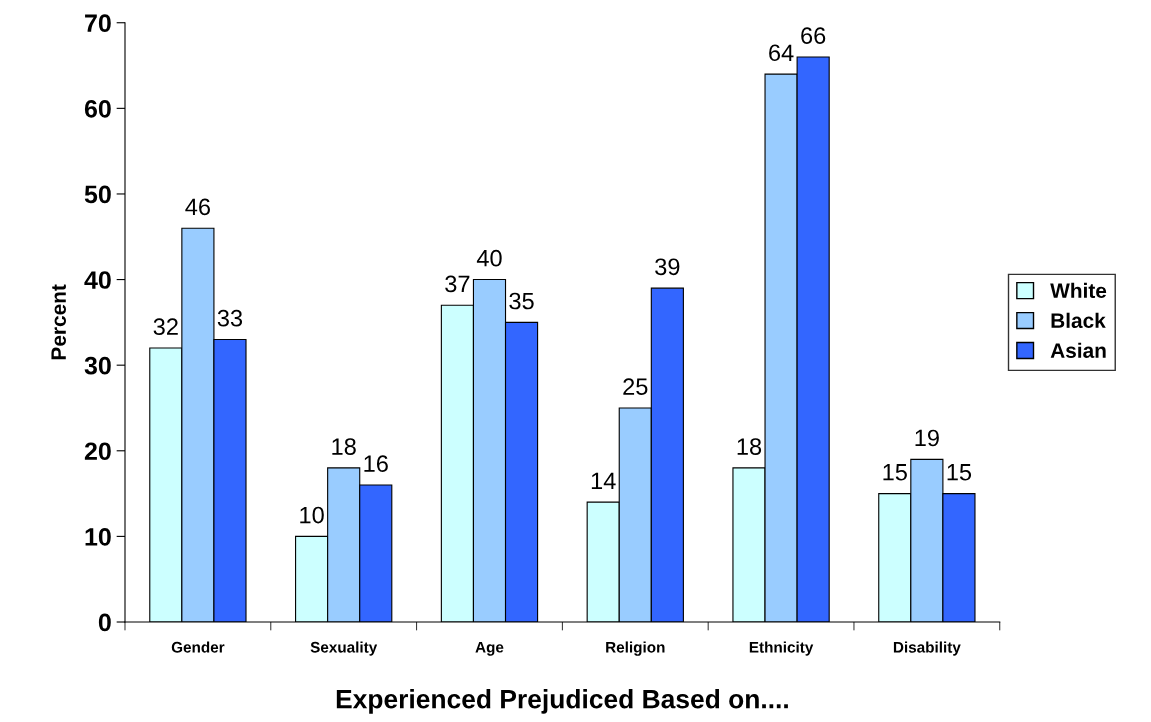 The height and width of the screenshot is (722, 1151). I want to click on y-tick-label: 0, so click(104, 622).